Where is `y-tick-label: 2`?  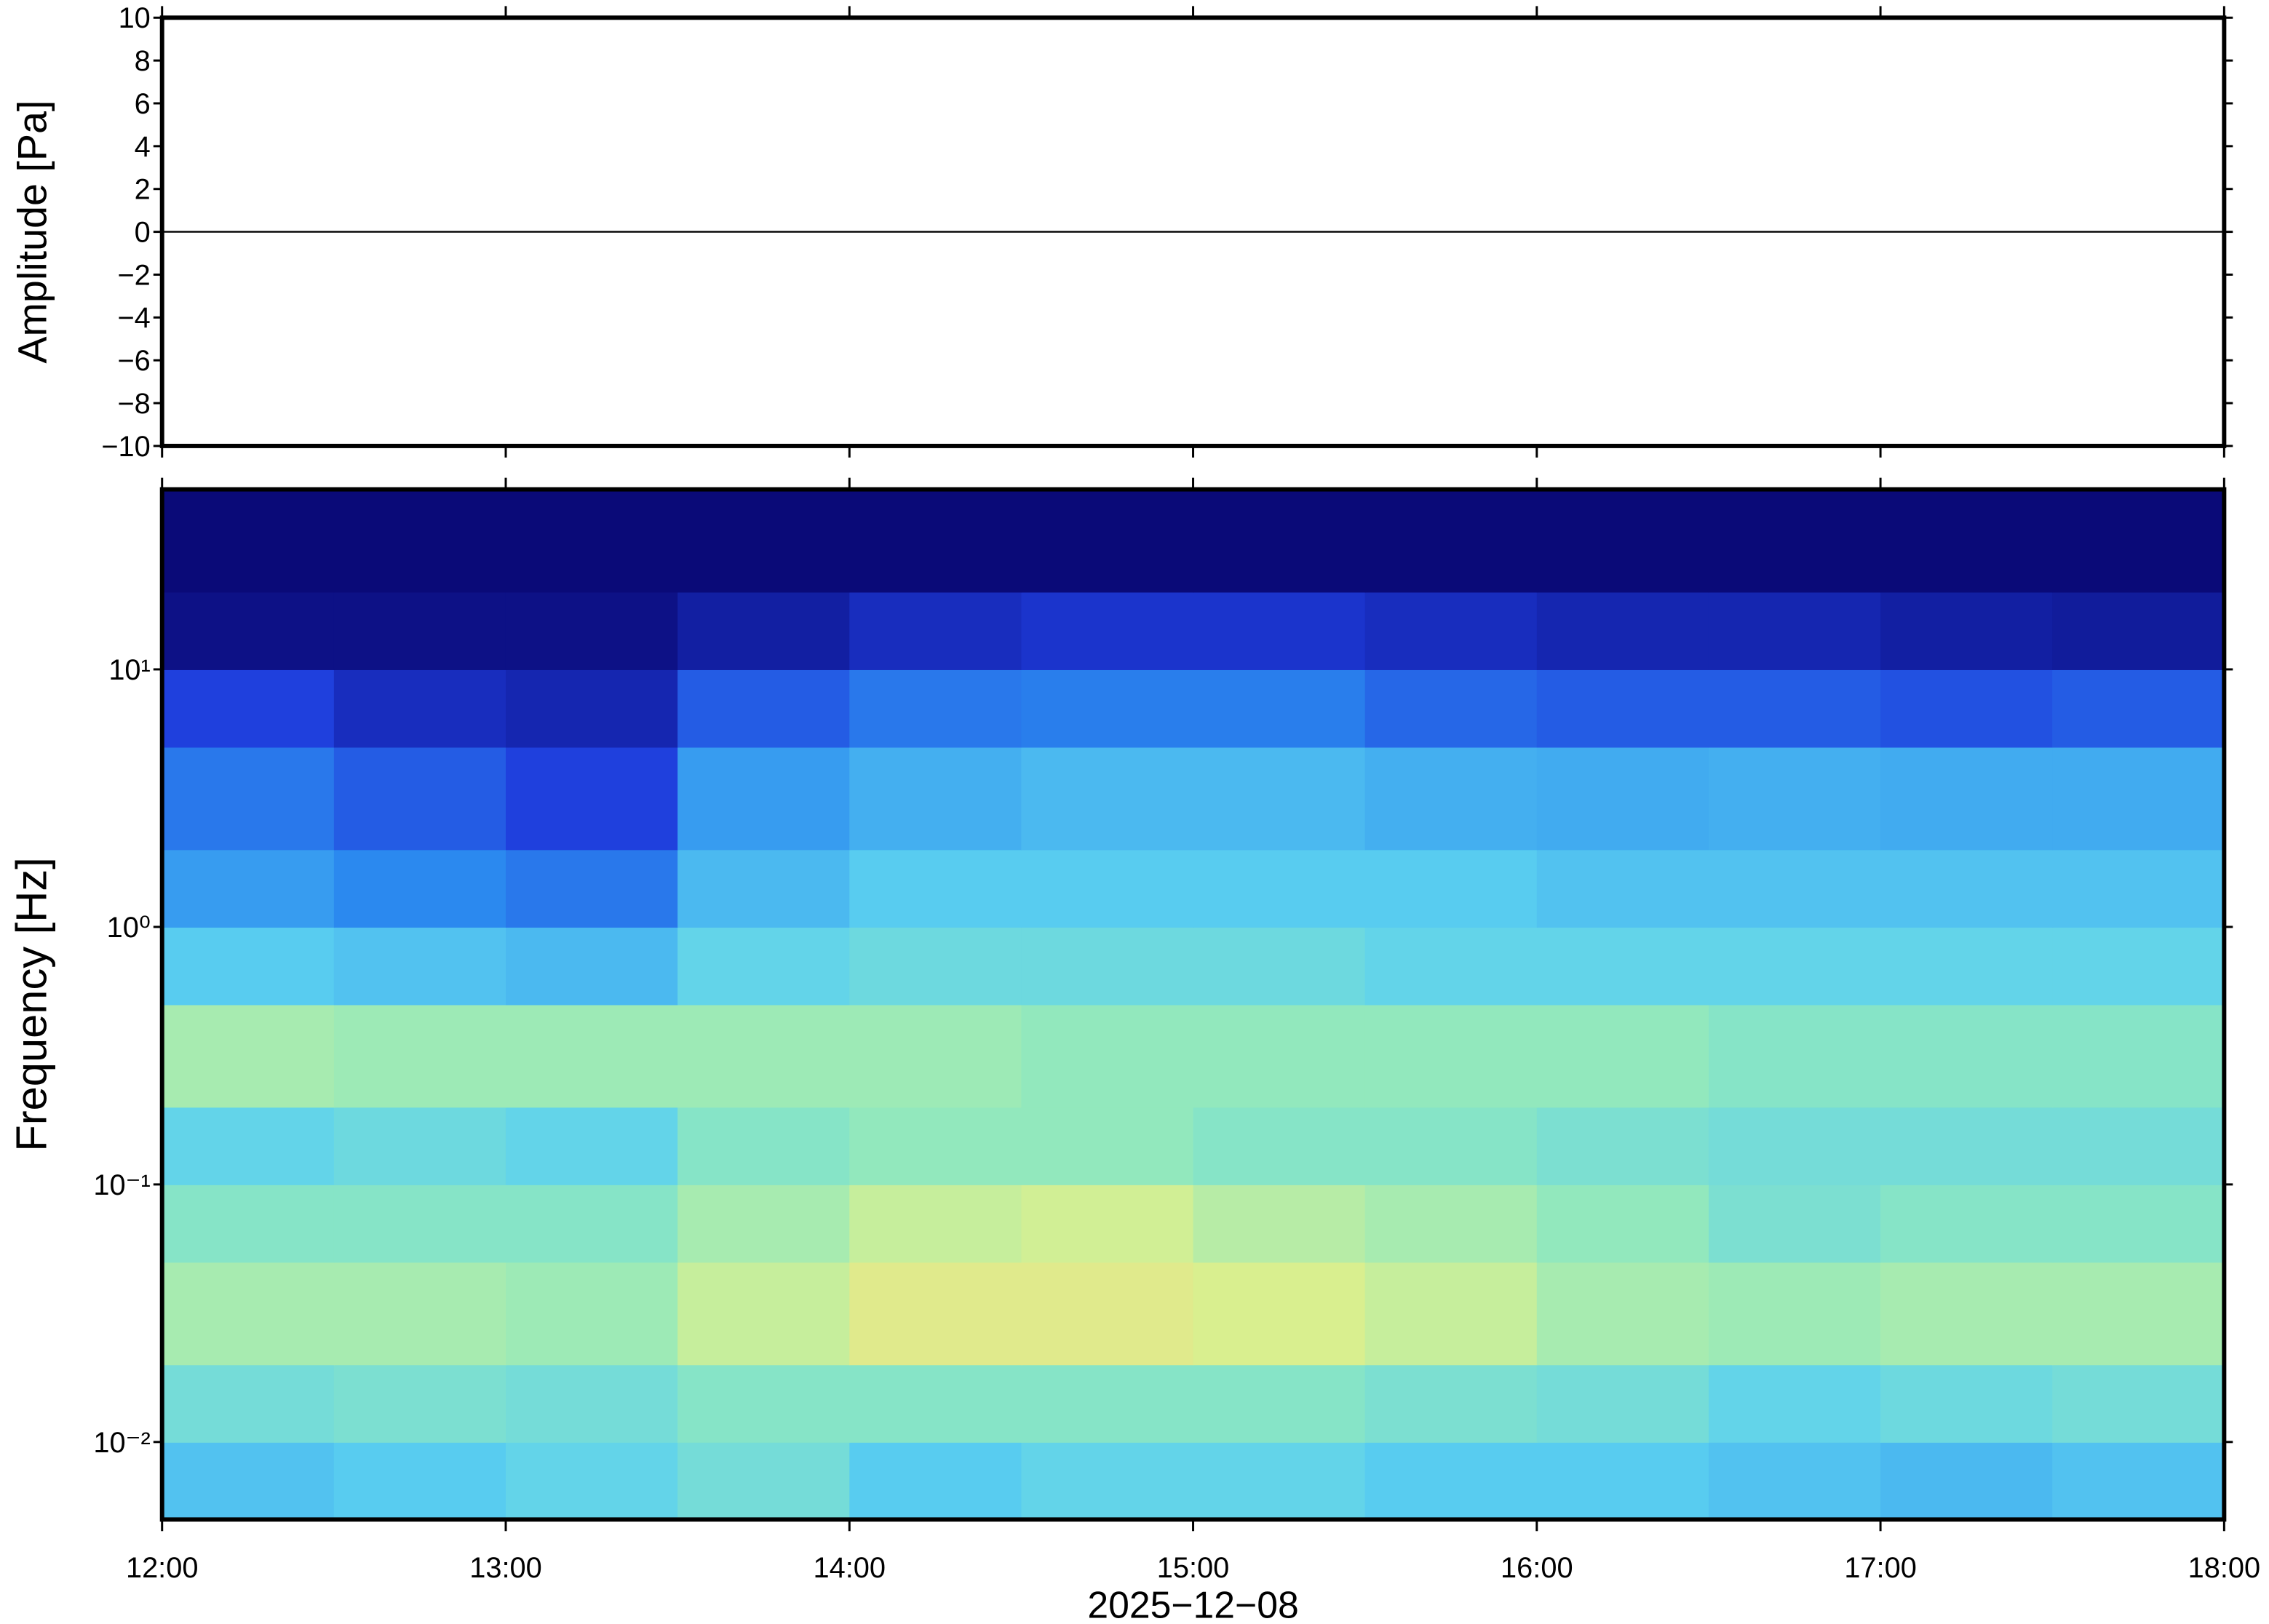 y-tick-label: 2 is located at coordinates (143, 190).